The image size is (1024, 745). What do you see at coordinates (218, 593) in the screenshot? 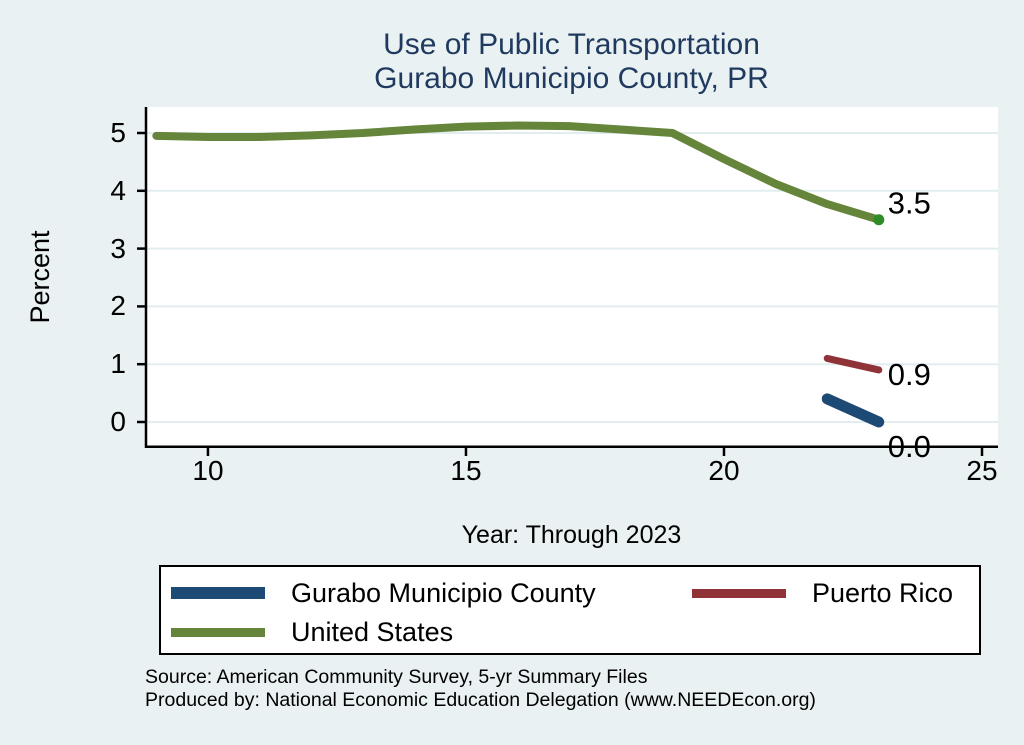
I see `legend-swatch-gurabo` at bounding box center [218, 593].